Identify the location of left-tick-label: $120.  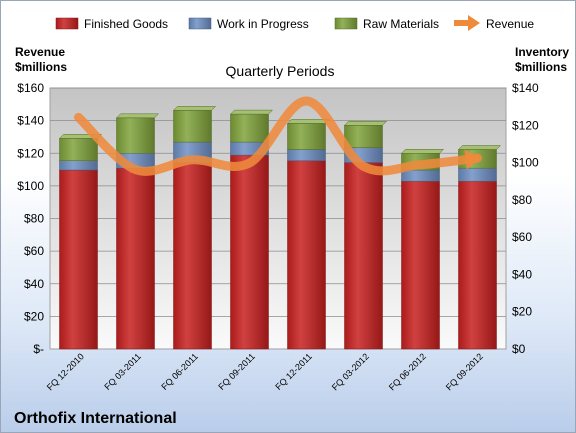
(30, 153).